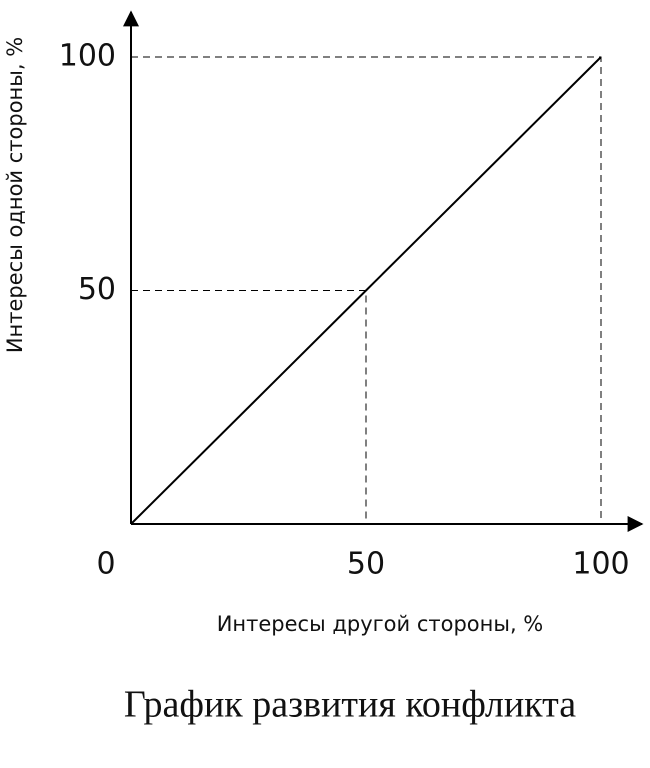 The image size is (650, 768). Describe the element at coordinates (97, 289) in the screenshot. I see `y-tick-label: 50` at that location.